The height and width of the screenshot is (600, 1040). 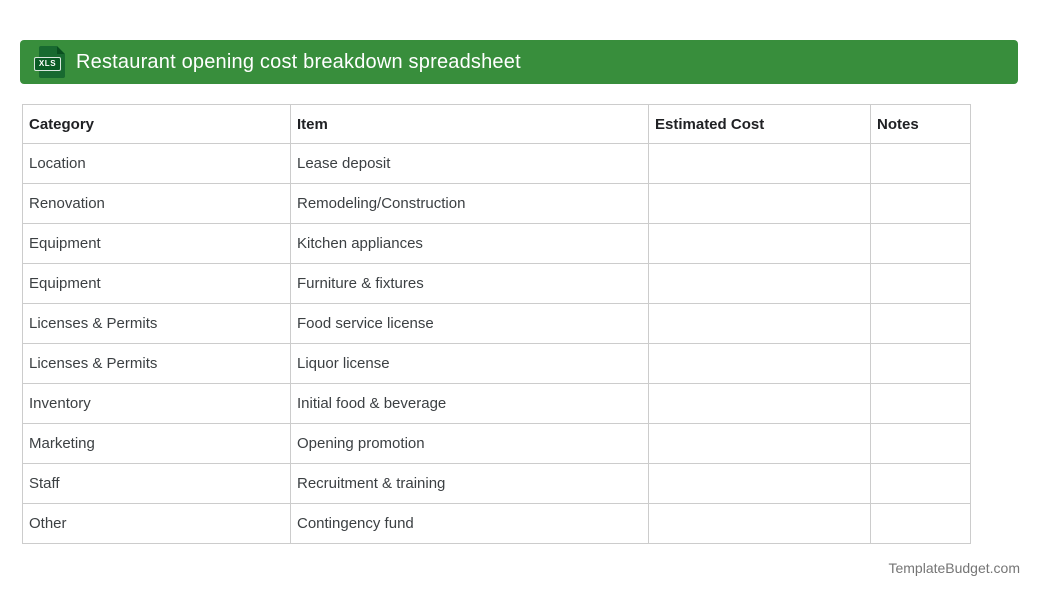 What do you see at coordinates (469, 323) in the screenshot?
I see `table-cell-item: Food service license` at bounding box center [469, 323].